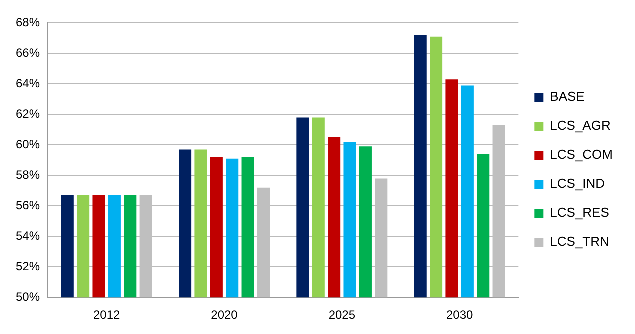 The height and width of the screenshot is (334, 635). What do you see at coordinates (580, 212) in the screenshot?
I see `legend-label: LCS_RES` at bounding box center [580, 212].